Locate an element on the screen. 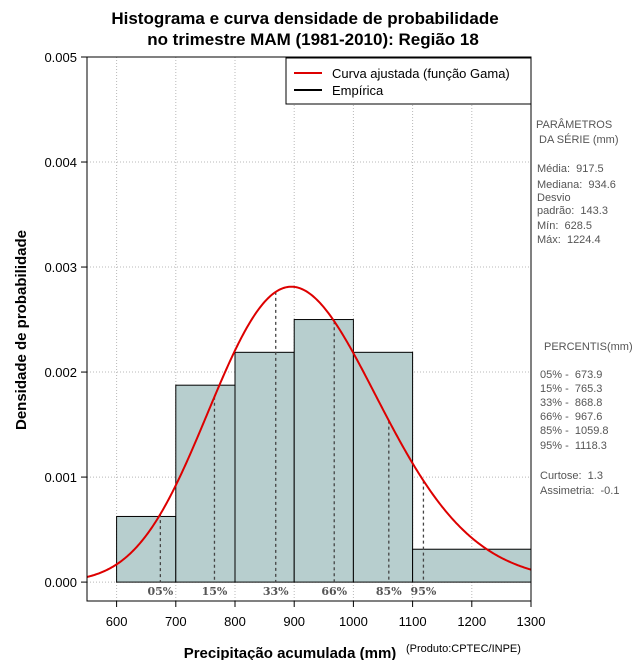 This screenshot has width=640, height=660. x-tick-label: 1200 is located at coordinates (471, 621).